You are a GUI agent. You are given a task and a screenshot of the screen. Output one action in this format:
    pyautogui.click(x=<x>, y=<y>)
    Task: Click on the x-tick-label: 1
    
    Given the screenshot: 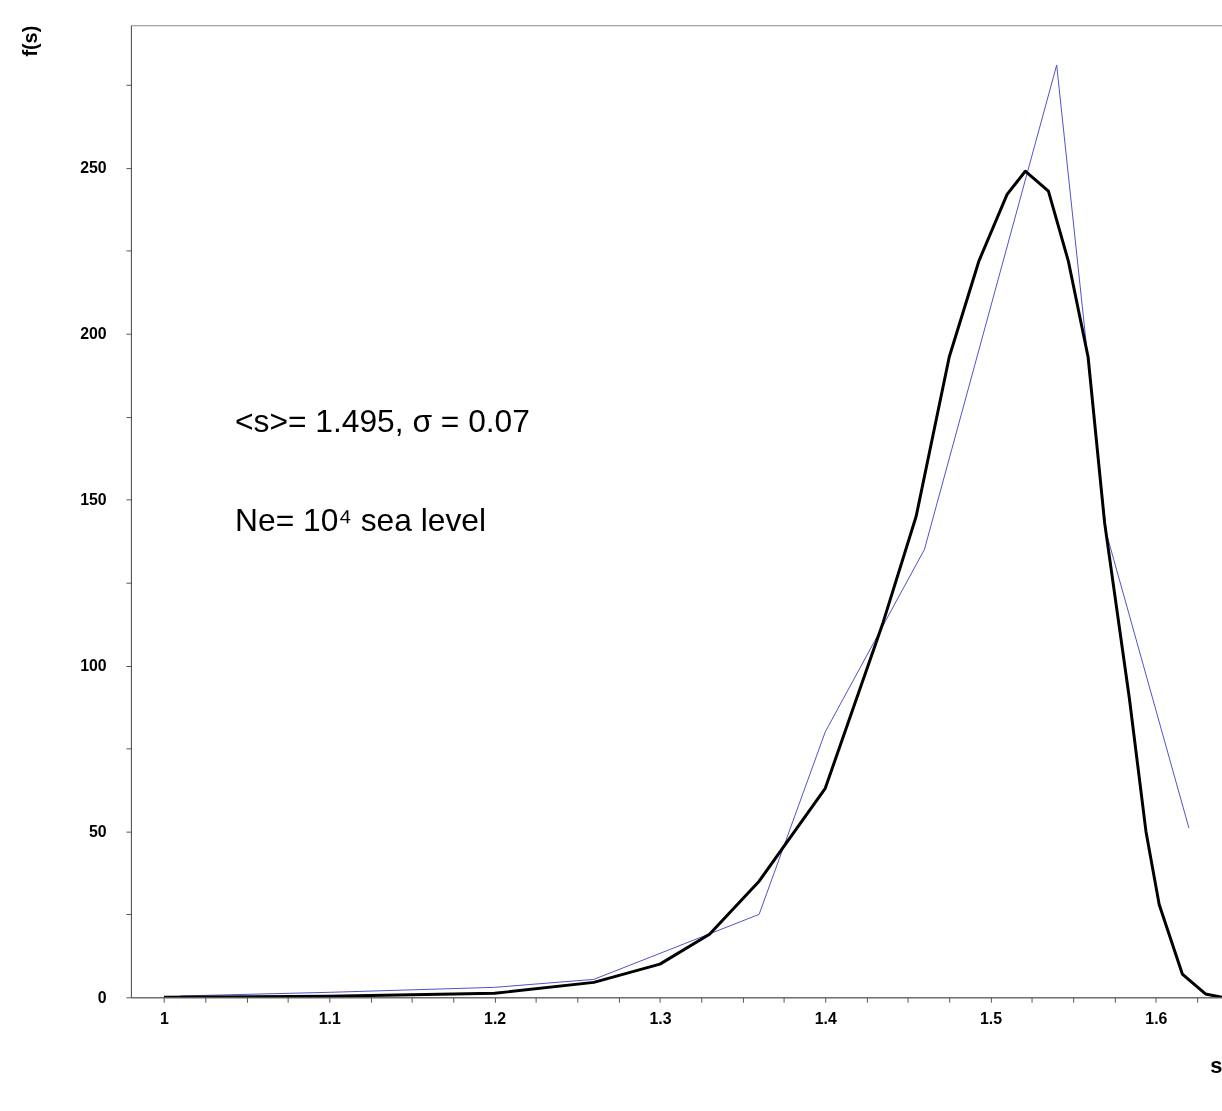 What is the action you would take?
    pyautogui.click(x=165, y=1018)
    